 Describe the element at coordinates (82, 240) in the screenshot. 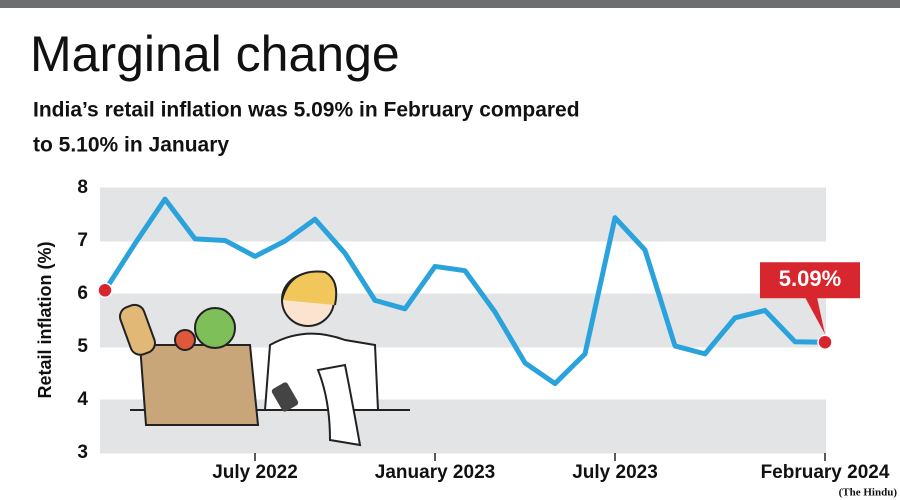

I see `y-tick-label: 7` at that location.